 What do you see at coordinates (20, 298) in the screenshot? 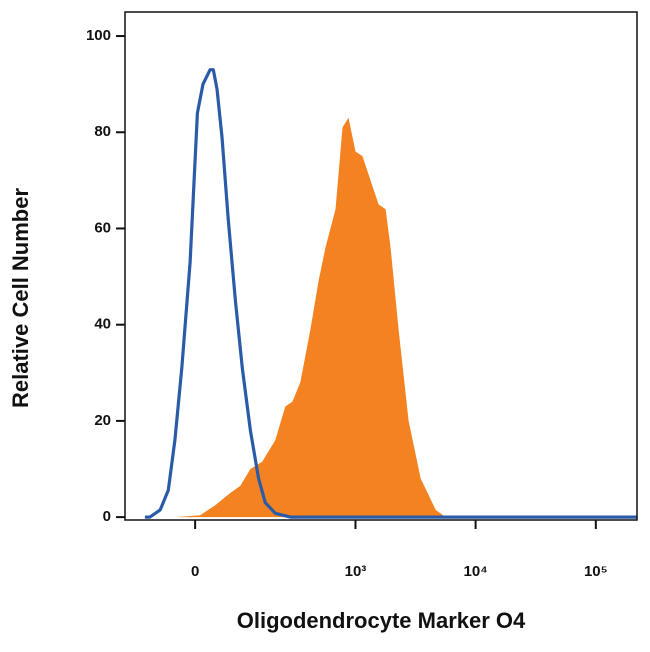
I see `y-axis-title: Relative Cell Number` at bounding box center [20, 298].